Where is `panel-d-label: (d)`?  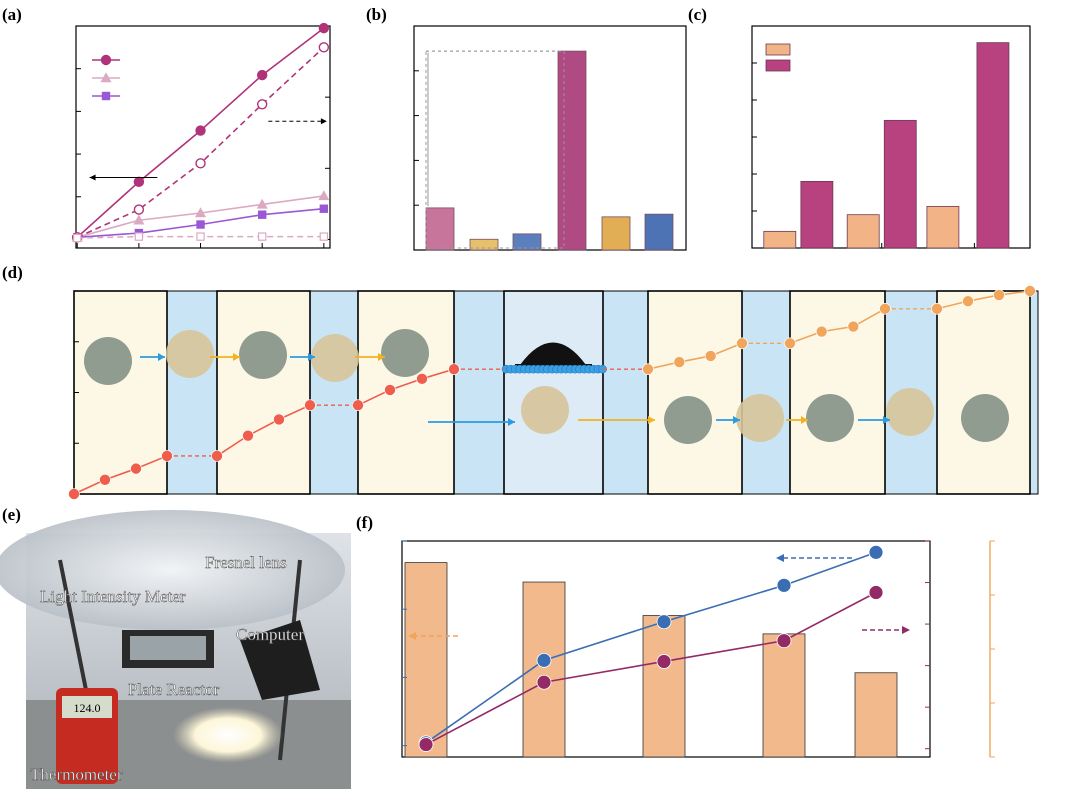 panel-d-label: (d) is located at coordinates (12, 272).